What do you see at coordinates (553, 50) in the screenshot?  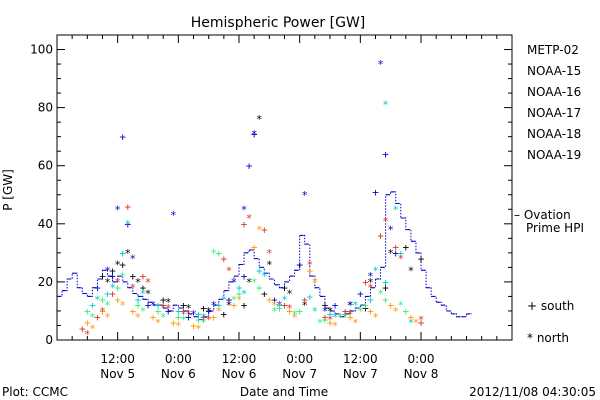 I see `legend-series-entry: METP-02` at bounding box center [553, 50].